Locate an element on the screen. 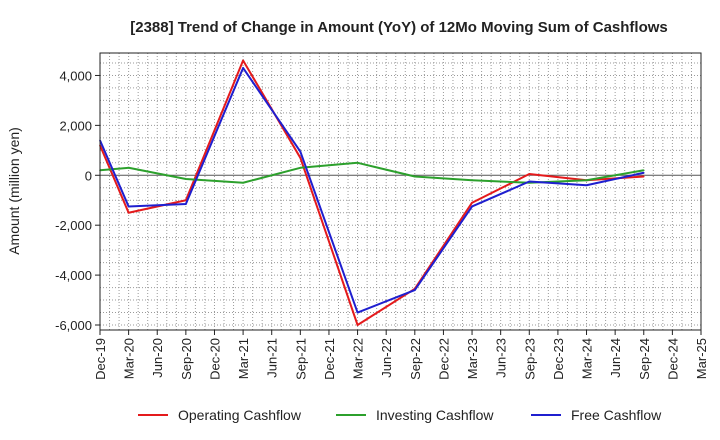 Image resolution: width=720 pixels, height=440 pixels. x-tick-label: Dec-23 is located at coordinates (558, 359).